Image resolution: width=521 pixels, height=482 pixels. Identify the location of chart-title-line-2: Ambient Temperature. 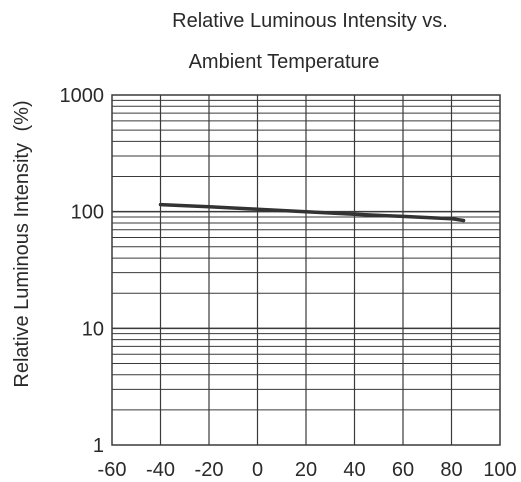
(284, 62).